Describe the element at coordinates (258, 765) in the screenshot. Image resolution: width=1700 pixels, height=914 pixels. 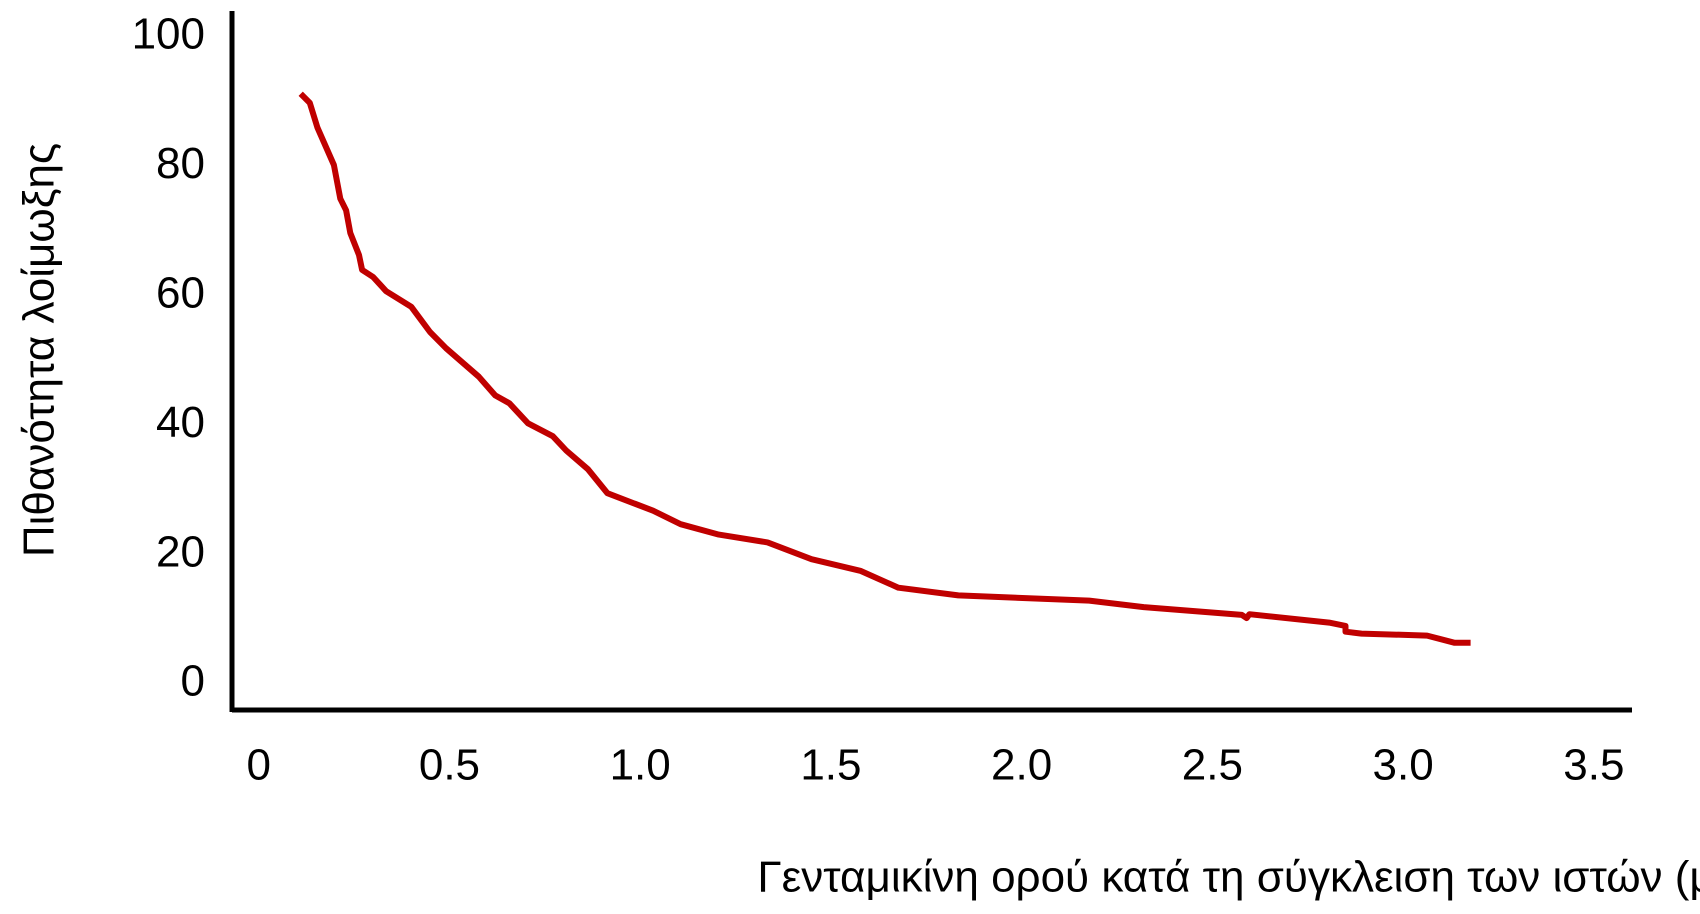
I see `x-tick-label: 0` at that location.